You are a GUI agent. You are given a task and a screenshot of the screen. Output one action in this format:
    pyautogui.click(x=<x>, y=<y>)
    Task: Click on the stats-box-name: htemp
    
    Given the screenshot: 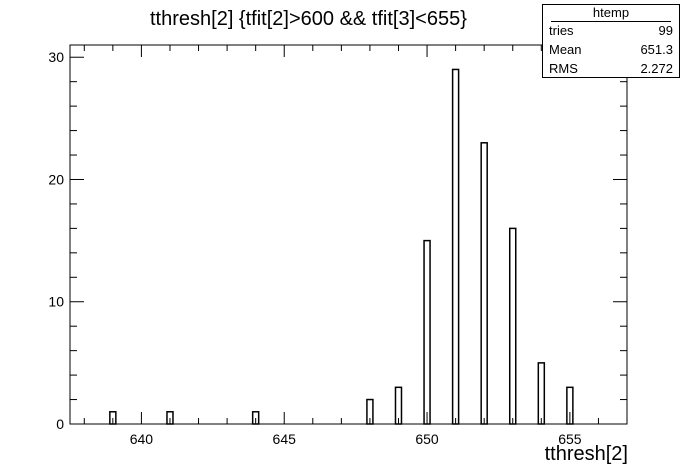 What is the action you would take?
    pyautogui.click(x=611, y=13)
    